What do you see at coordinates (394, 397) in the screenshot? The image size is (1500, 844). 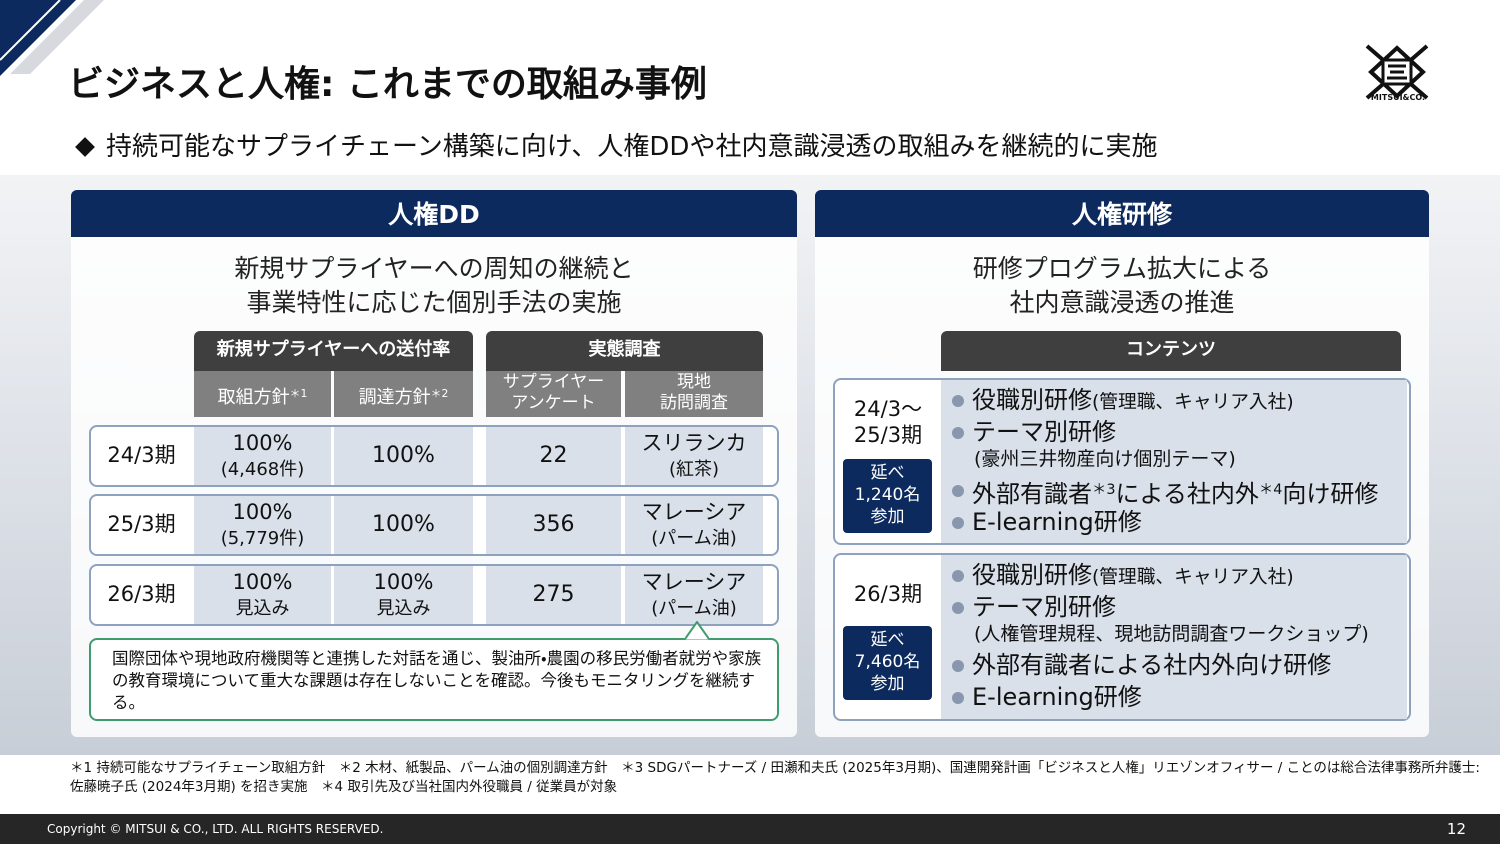 I see `column-label: 調達方針` at bounding box center [394, 397].